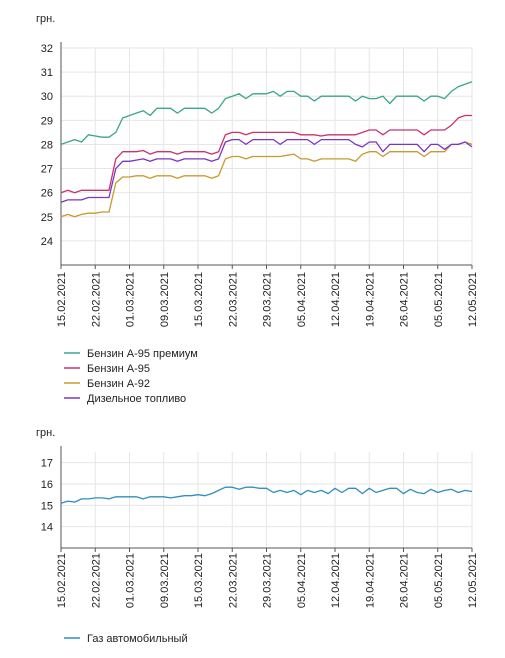  I want to click on legend-label: Бензин А-95 премиум, so click(142, 354).